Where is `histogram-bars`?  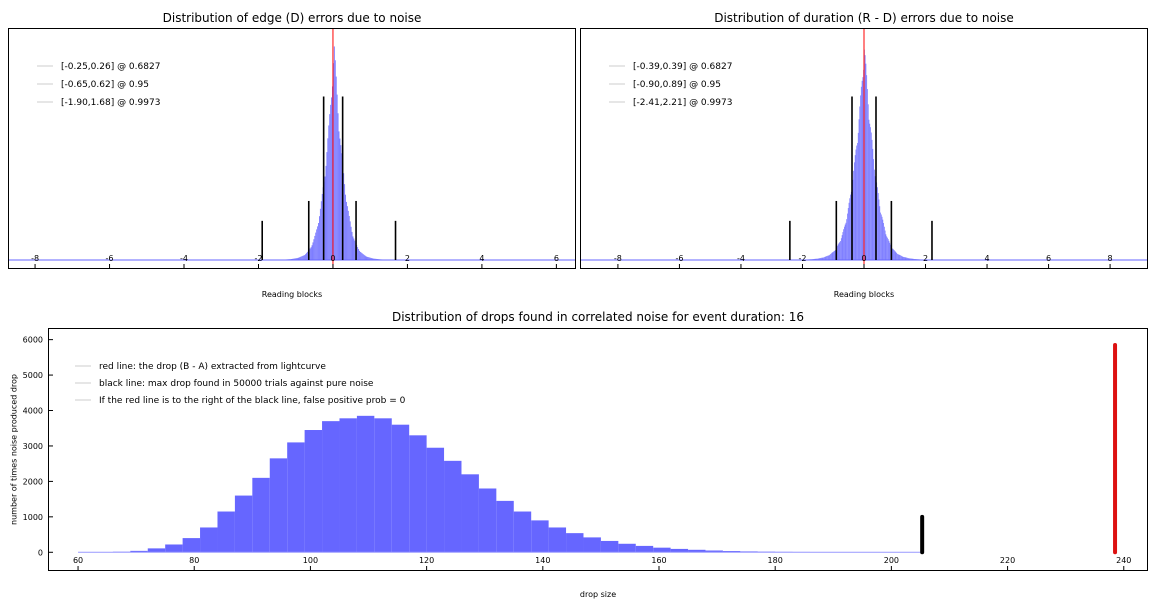 histogram-bars is located at coordinates (333, 153).